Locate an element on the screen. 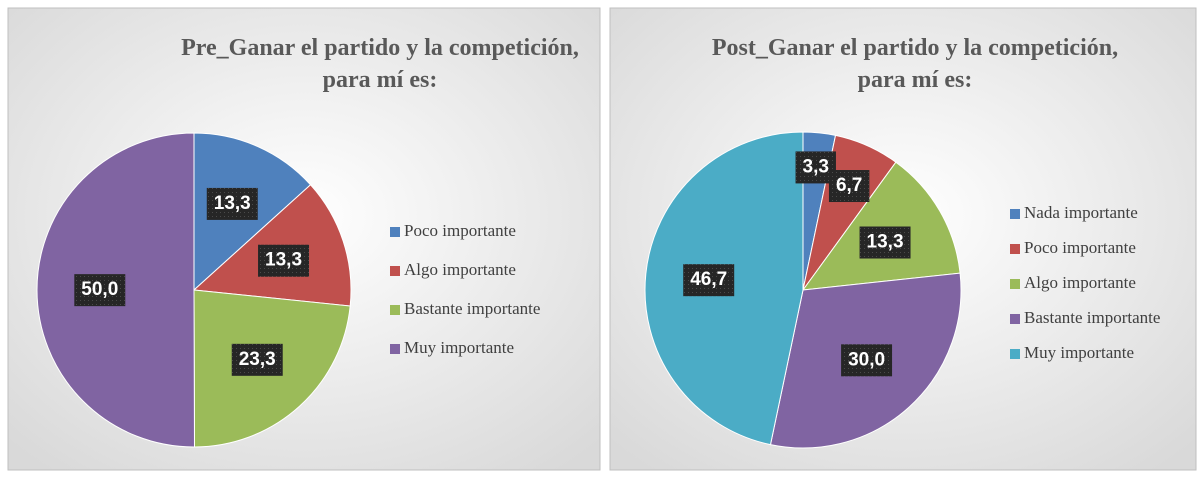 The image size is (1204, 478). data-label: 46,7 is located at coordinates (709, 280).